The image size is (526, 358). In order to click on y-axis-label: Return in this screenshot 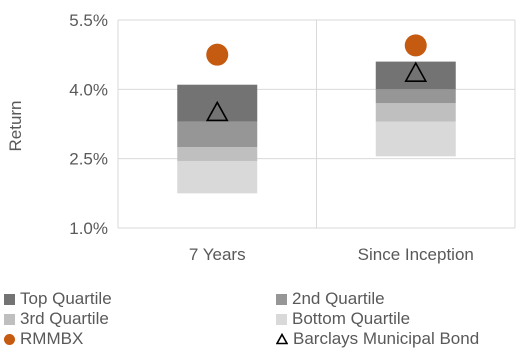, I will do `click(15, 125)`.